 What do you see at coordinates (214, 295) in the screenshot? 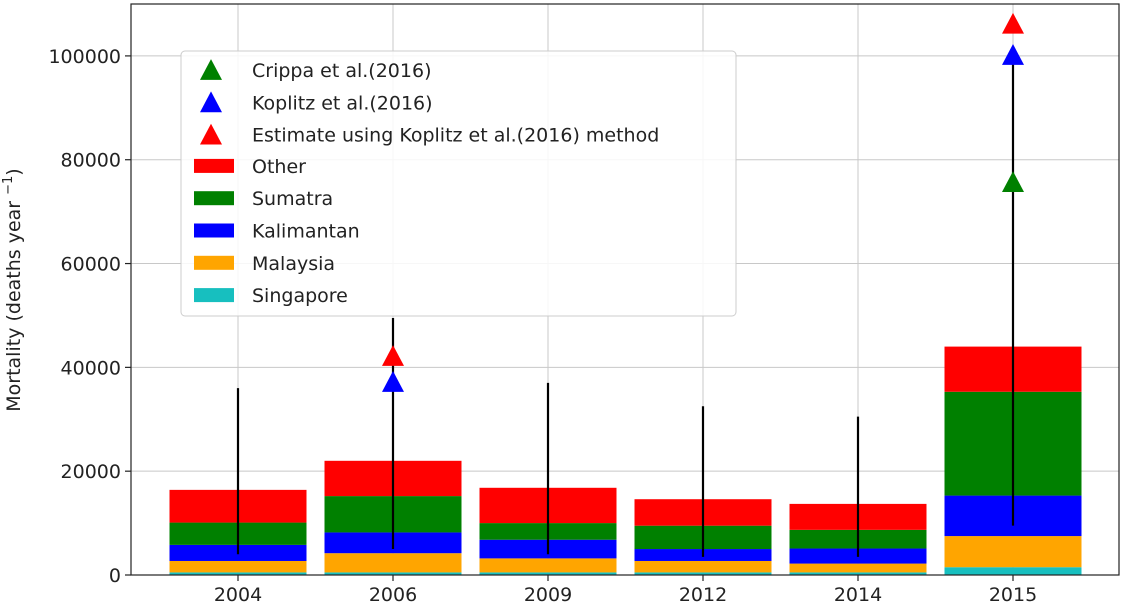
I see `legend-swatch-singapore` at bounding box center [214, 295].